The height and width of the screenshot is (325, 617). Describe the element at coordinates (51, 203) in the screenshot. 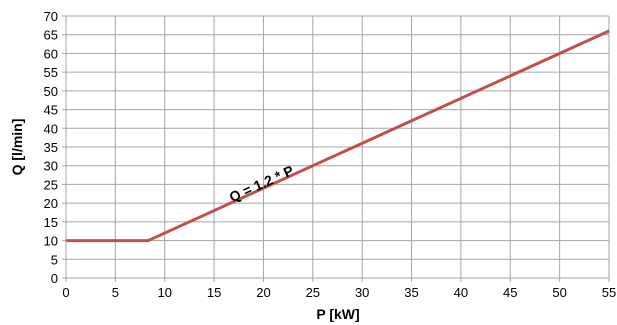

I see `y-tick-label: 20` at that location.